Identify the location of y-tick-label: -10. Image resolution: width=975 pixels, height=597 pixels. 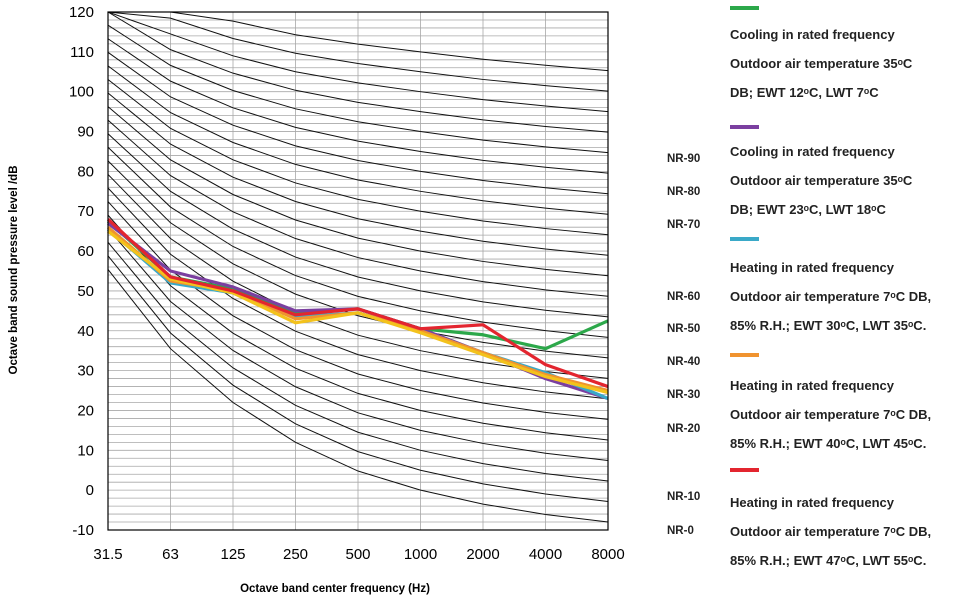
(83, 530).